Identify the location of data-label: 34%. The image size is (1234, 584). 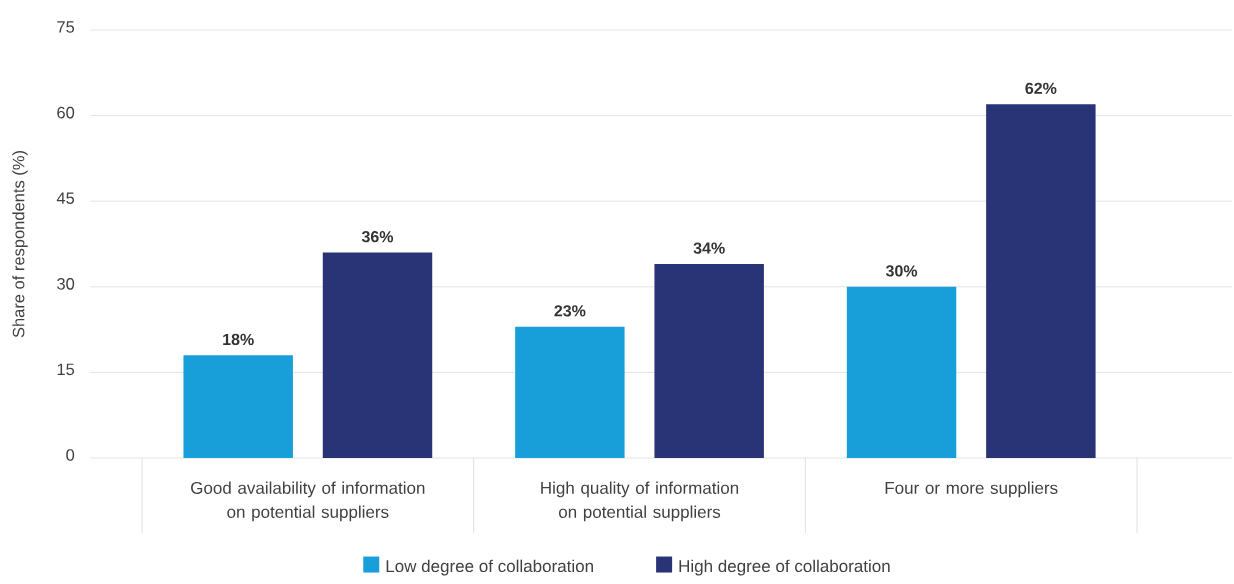
(709, 248).